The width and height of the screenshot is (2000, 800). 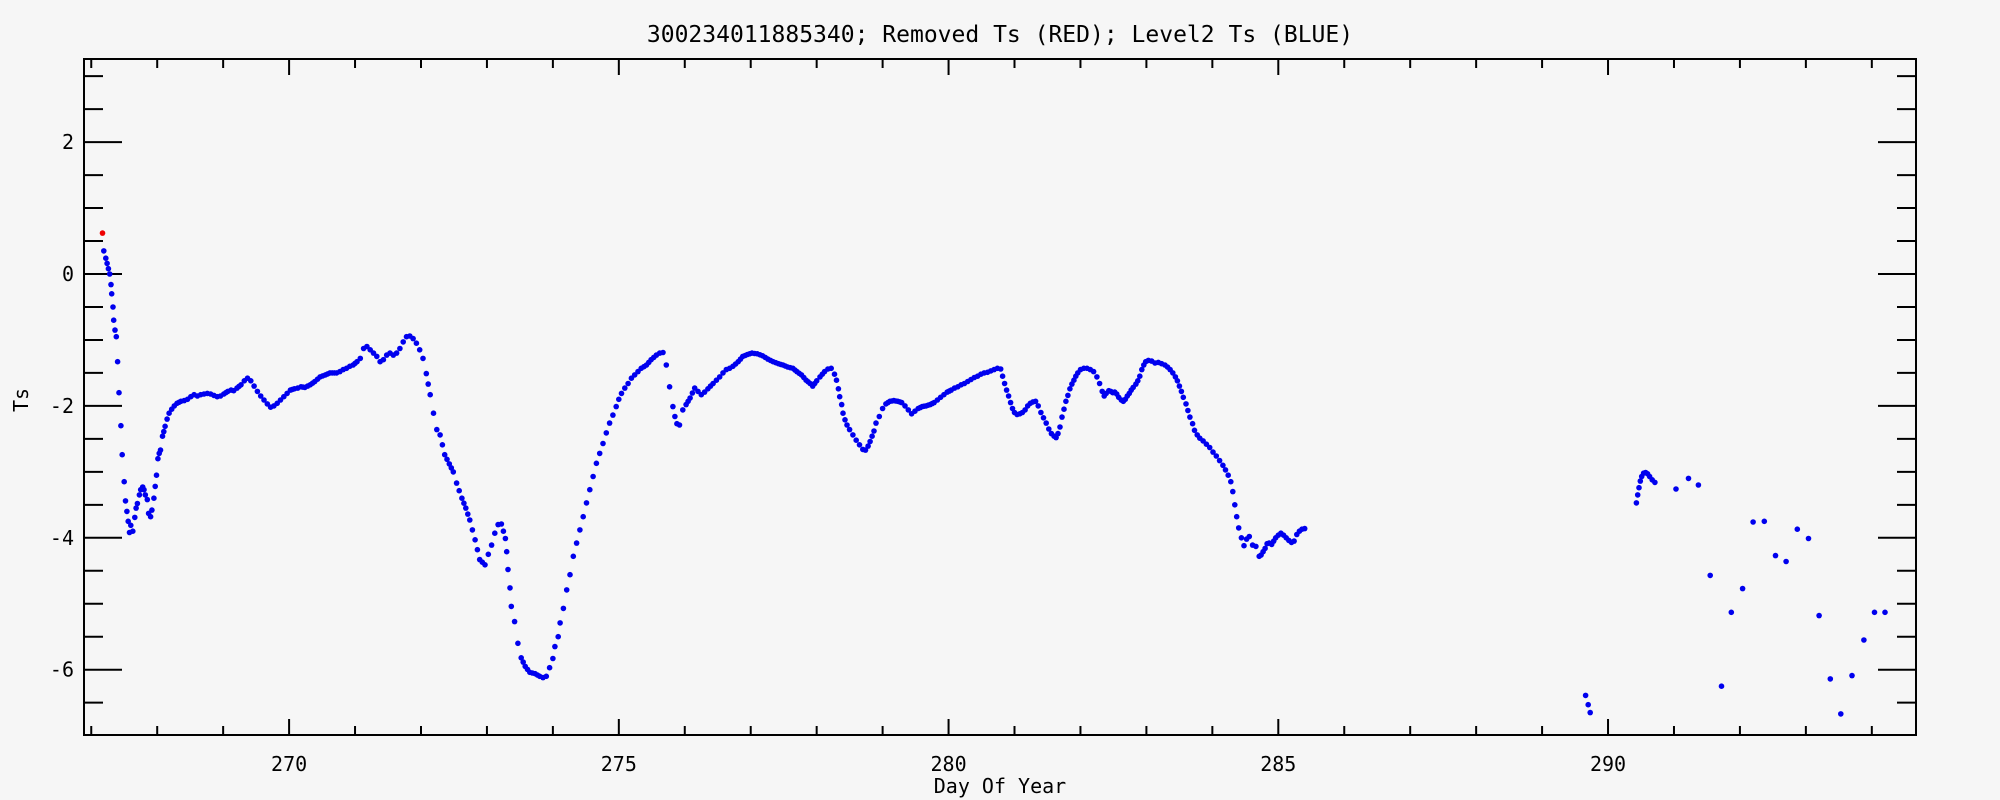 I want to click on x-tick-label: 290, so click(x=1608, y=764).